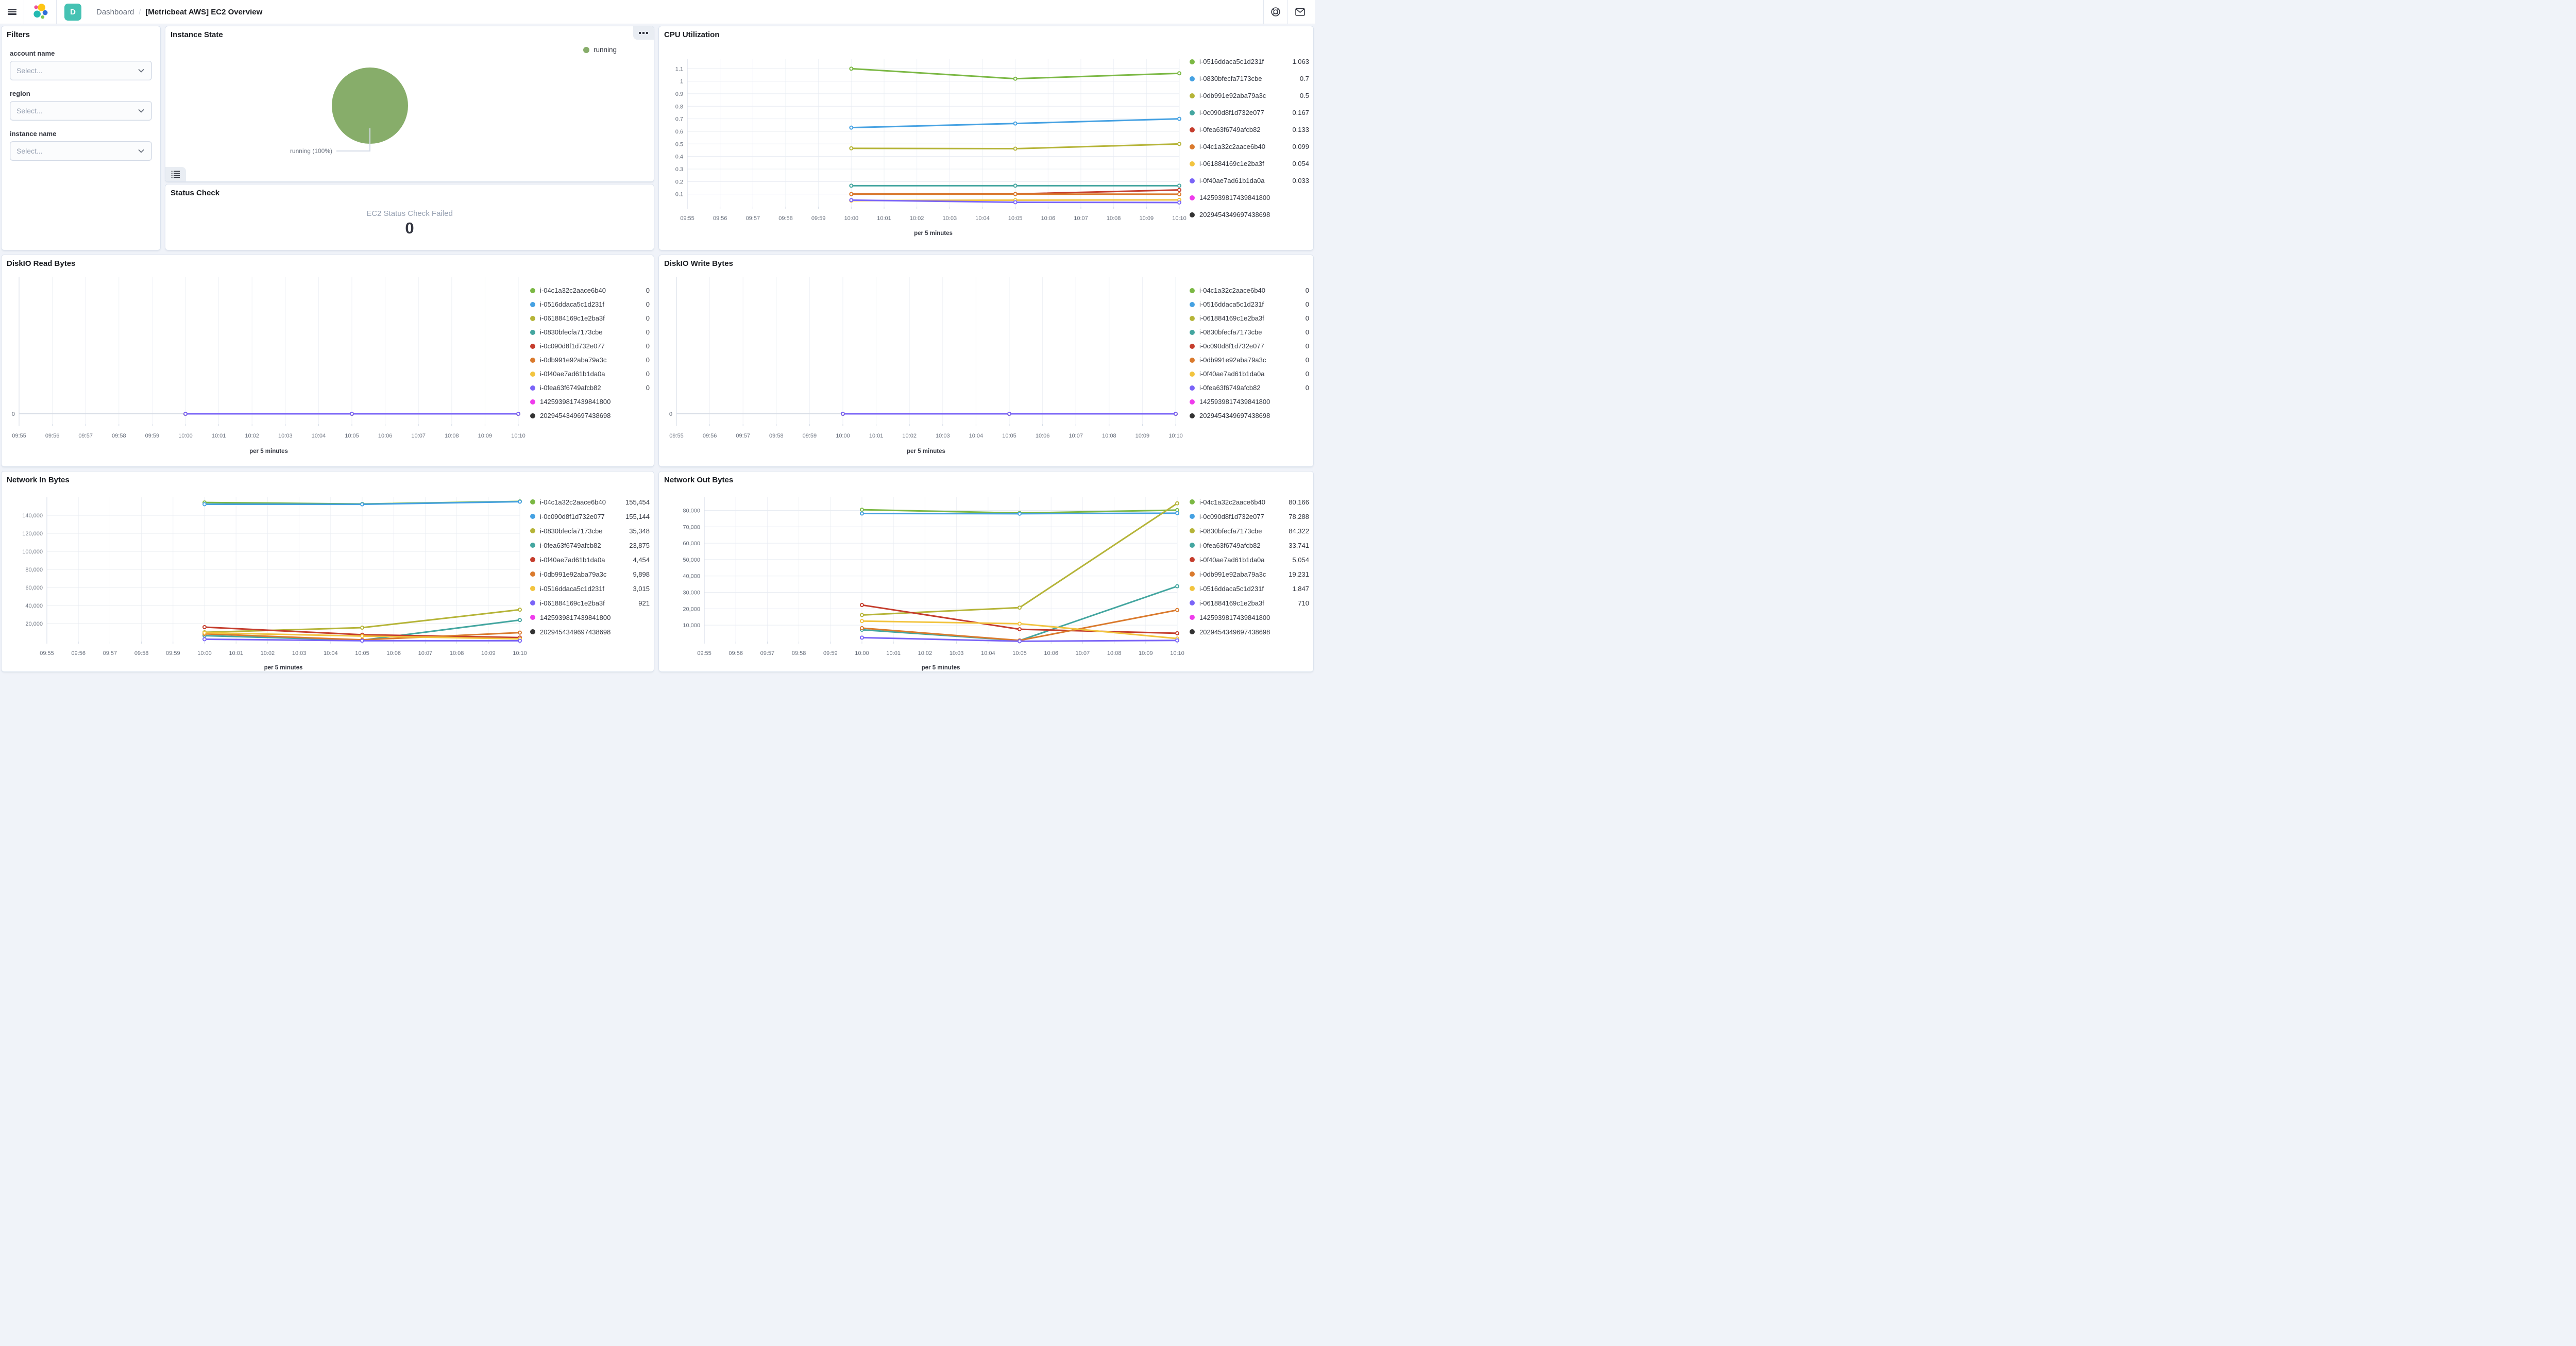 This screenshot has width=2576, height=1346. Describe the element at coordinates (1249, 146) in the screenshot. I see `legend-item: i-04c1a32c2aace6b40 0.099` at that location.